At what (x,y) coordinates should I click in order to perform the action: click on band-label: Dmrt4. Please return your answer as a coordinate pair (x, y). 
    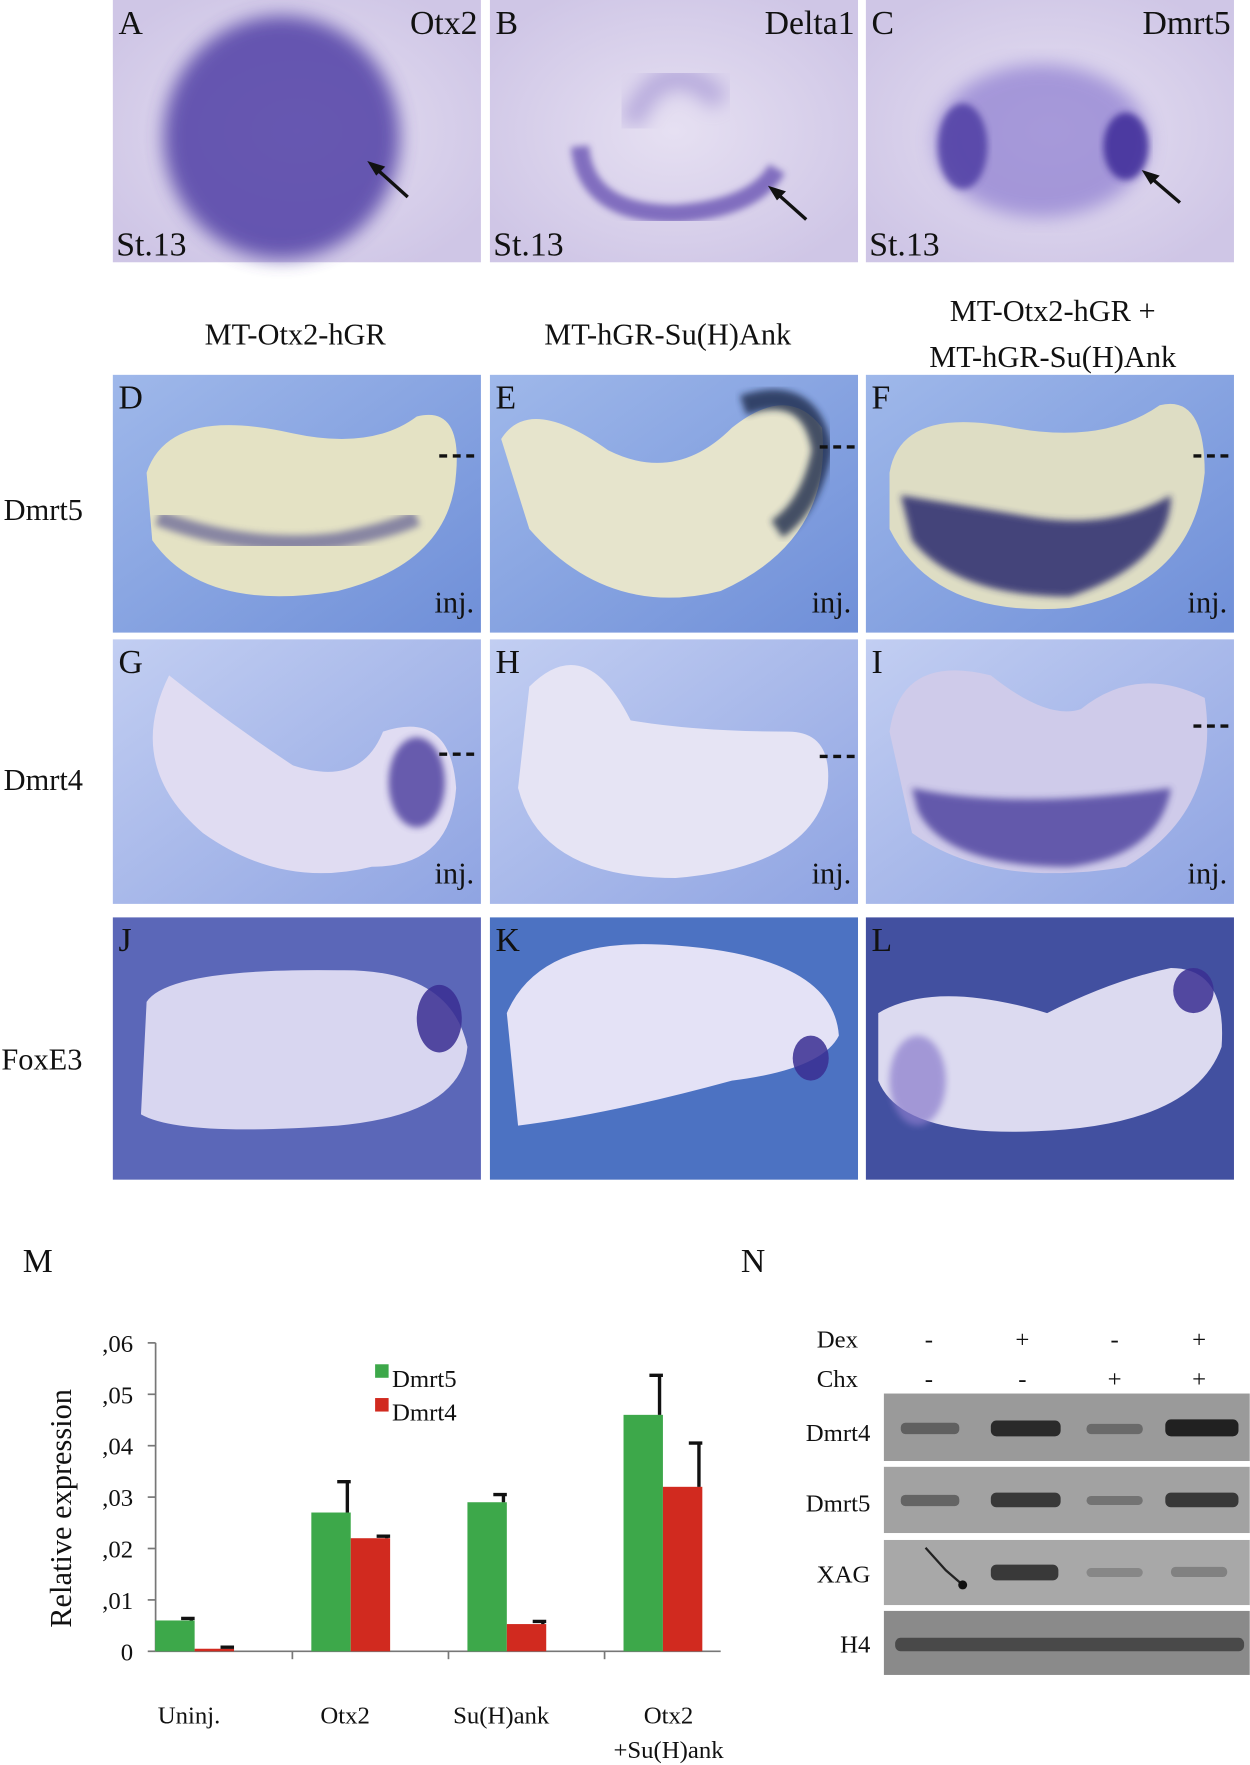
    Looking at the image, I should click on (838, 1433).